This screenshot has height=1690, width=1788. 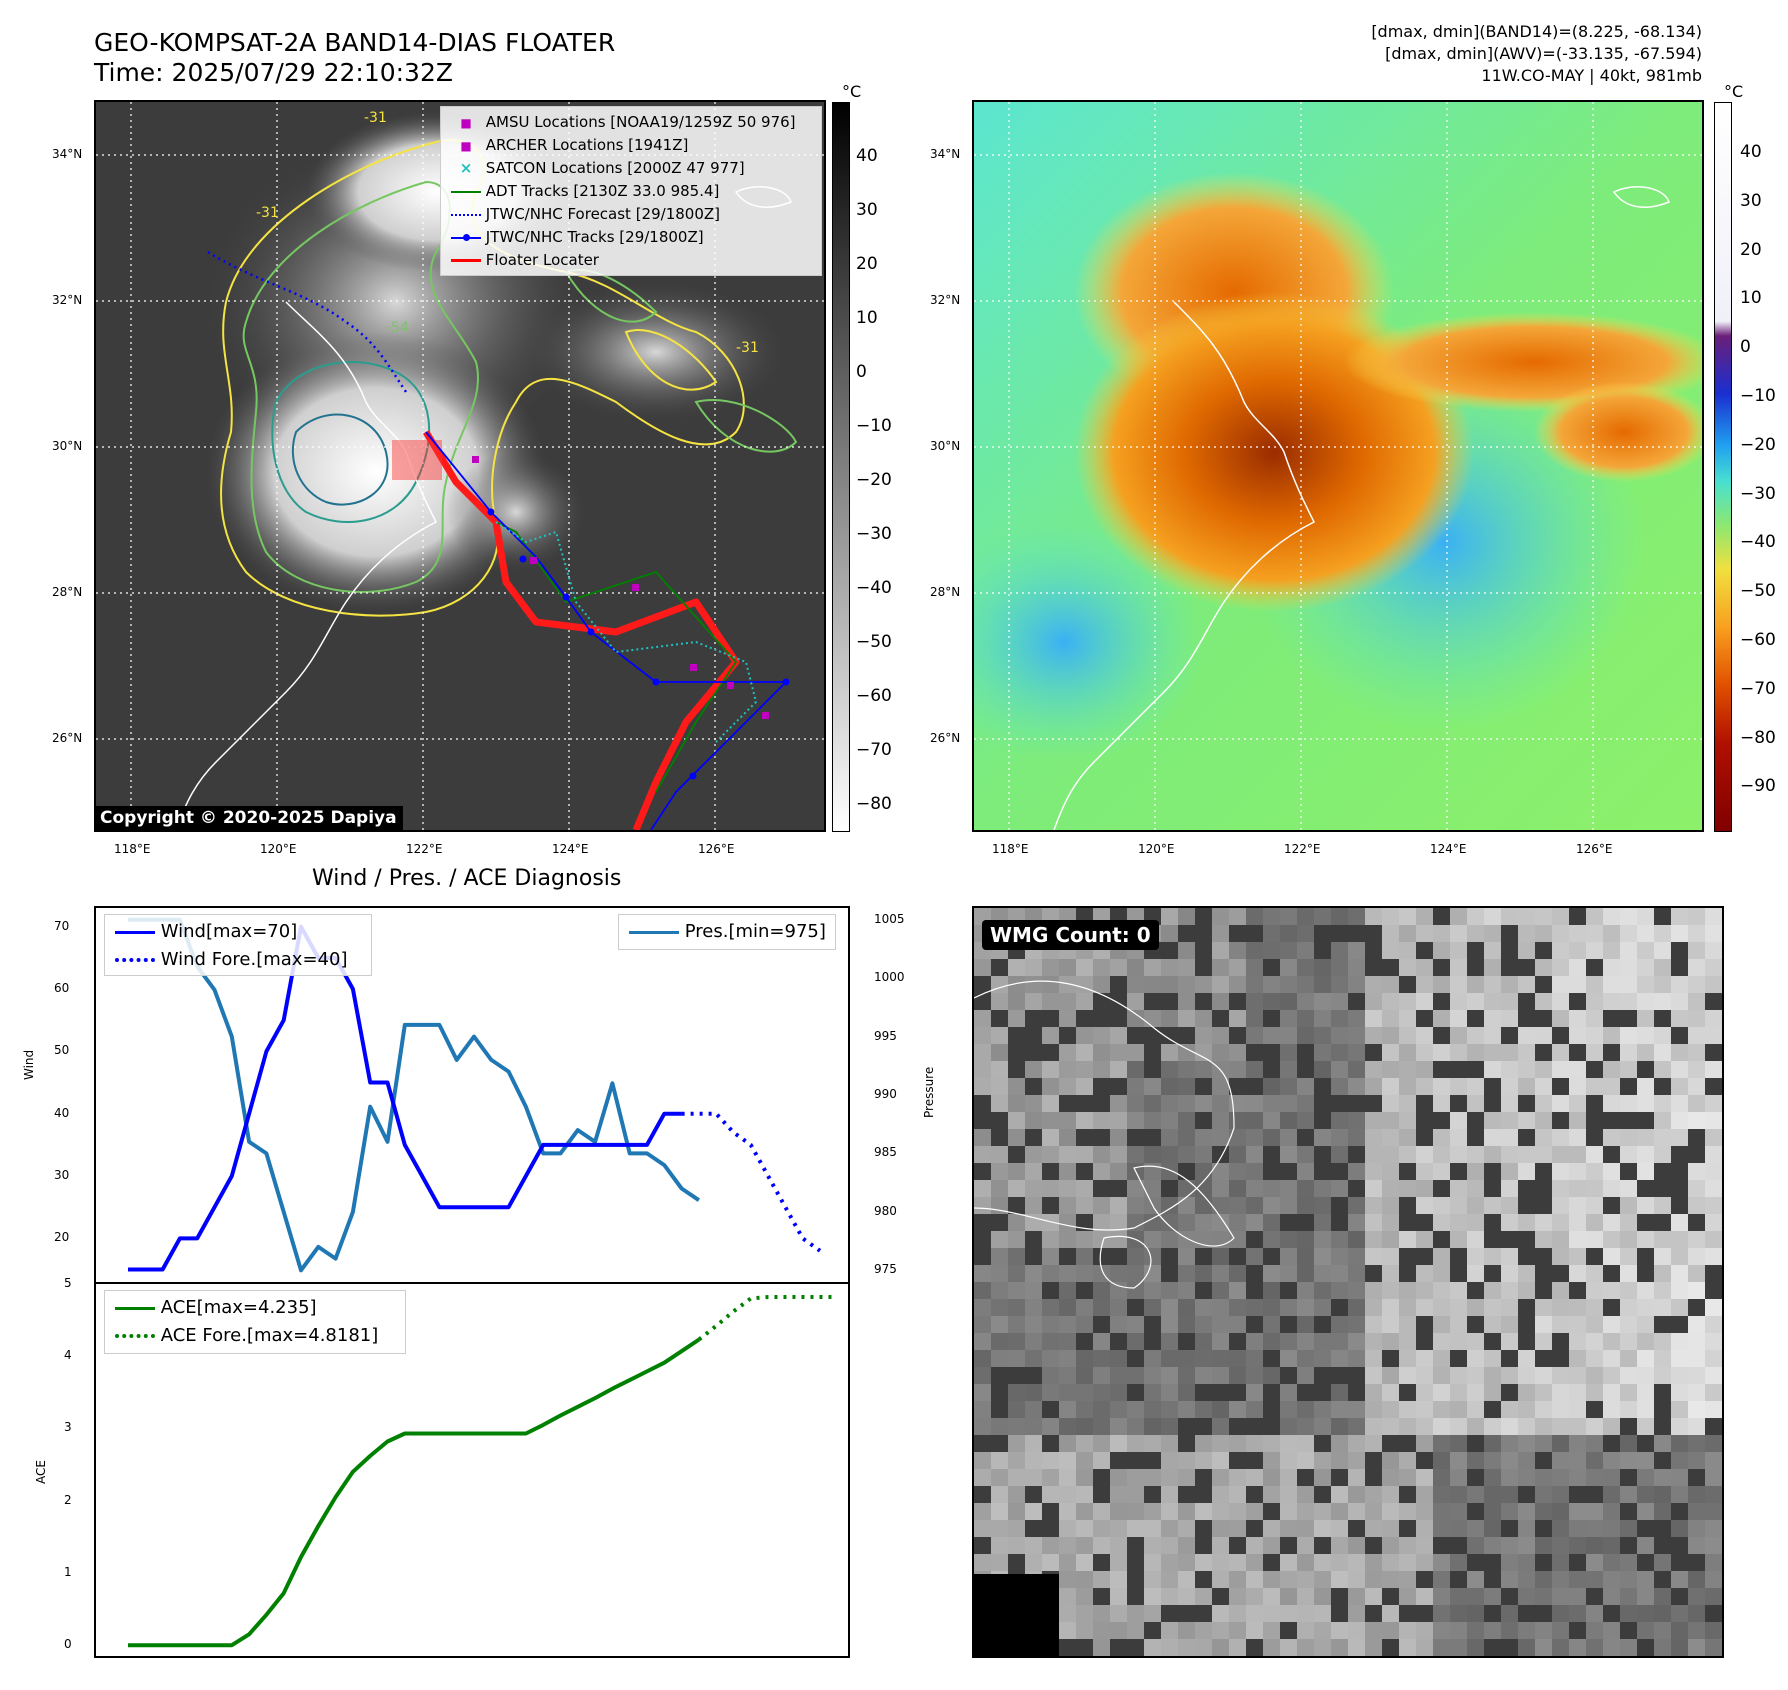 I want to click on header-right-line2: [dmax, dmin](AWV)=(-33.135, -67.594), so click(x=1543, y=53).